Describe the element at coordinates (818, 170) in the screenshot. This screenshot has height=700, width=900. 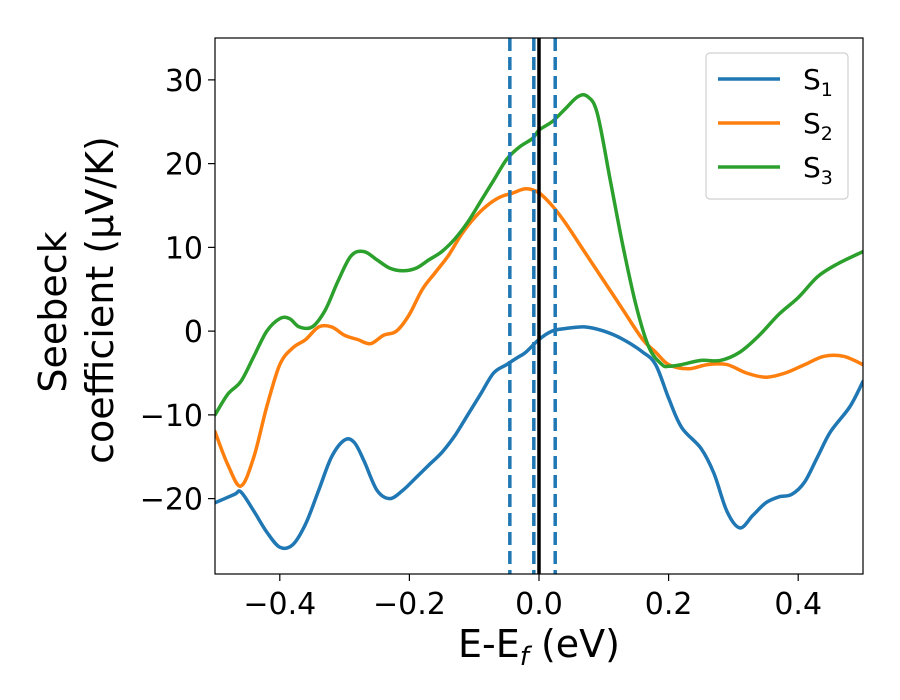
I see `legend-label-s3: S3` at that location.